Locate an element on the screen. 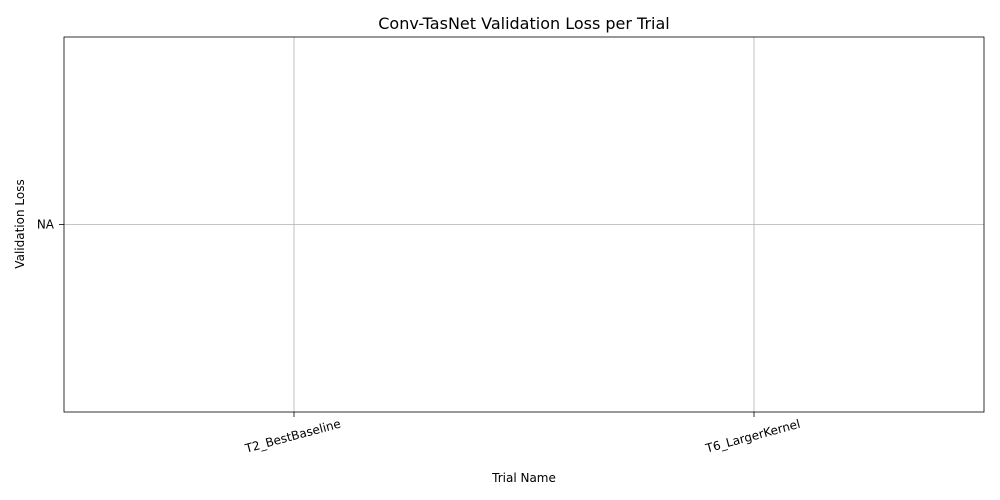 The image size is (1000, 500). y-axis-label: Validation Loss is located at coordinates (20, 223).